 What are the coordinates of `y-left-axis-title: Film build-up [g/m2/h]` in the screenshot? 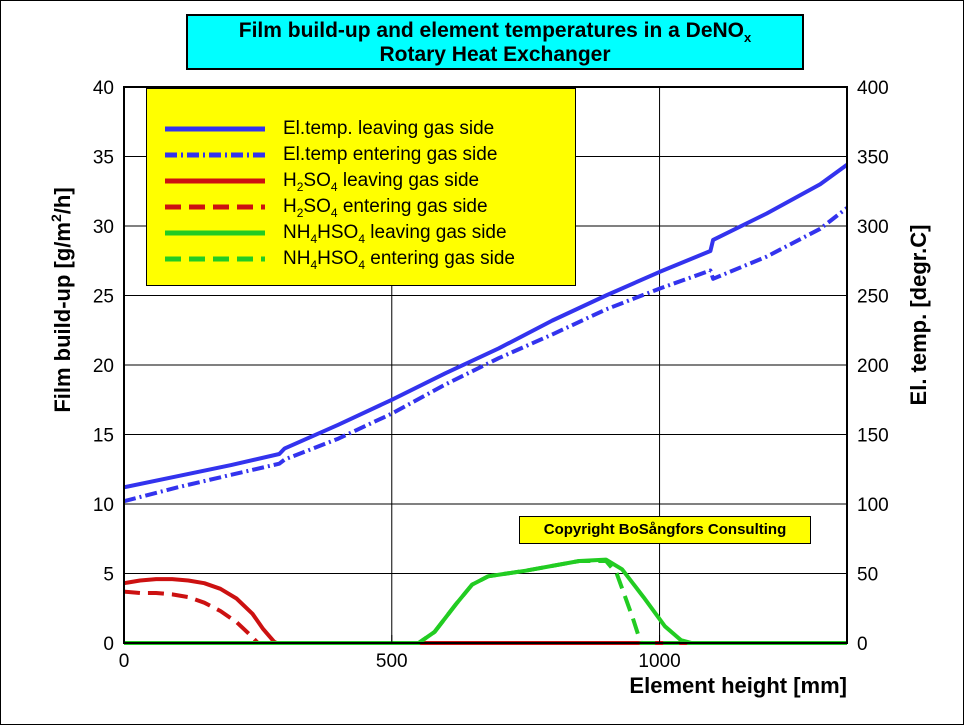 It's located at (61, 299).